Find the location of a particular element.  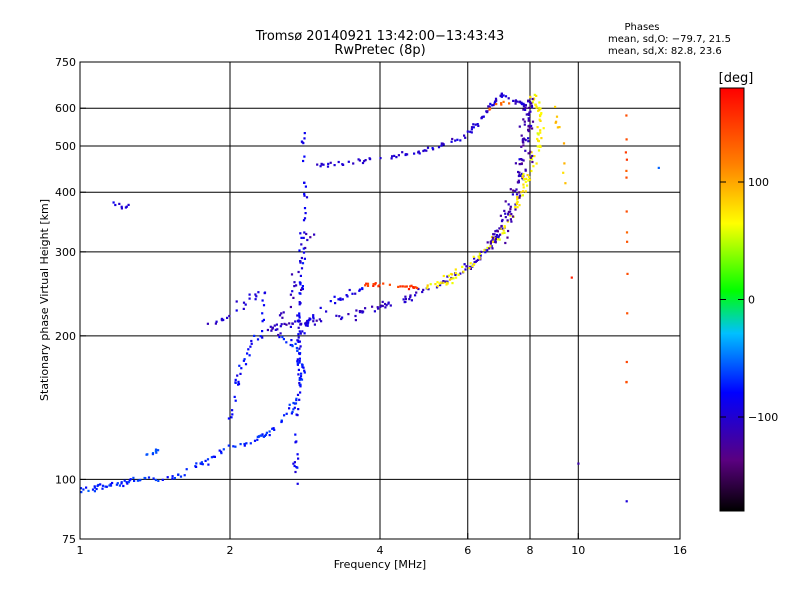

chart-title: Tromsø 20140921 13:42:00−13:43:43 is located at coordinates (380, 36).